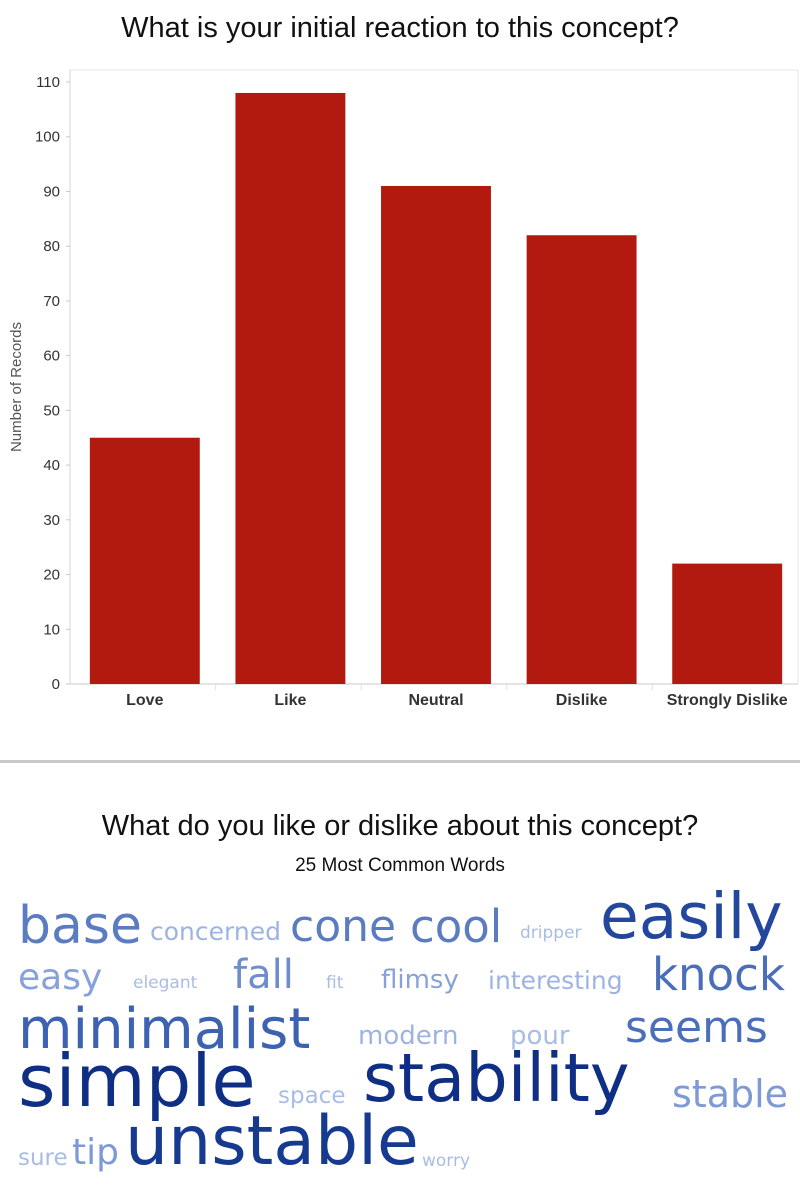 The height and width of the screenshot is (1200, 800). Describe the element at coordinates (718, 974) in the screenshot. I see `word-knock: knock` at that location.